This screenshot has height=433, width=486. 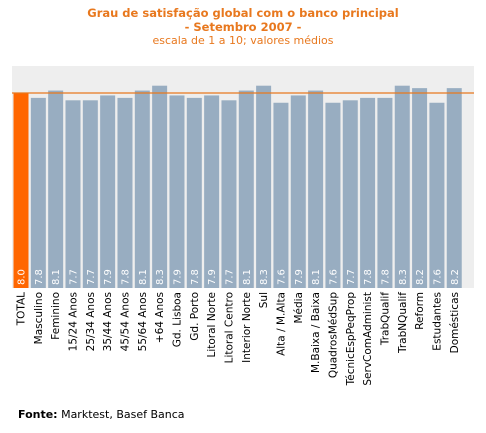 I want to click on category-label: Gd. Porto, so click(x=195, y=316).